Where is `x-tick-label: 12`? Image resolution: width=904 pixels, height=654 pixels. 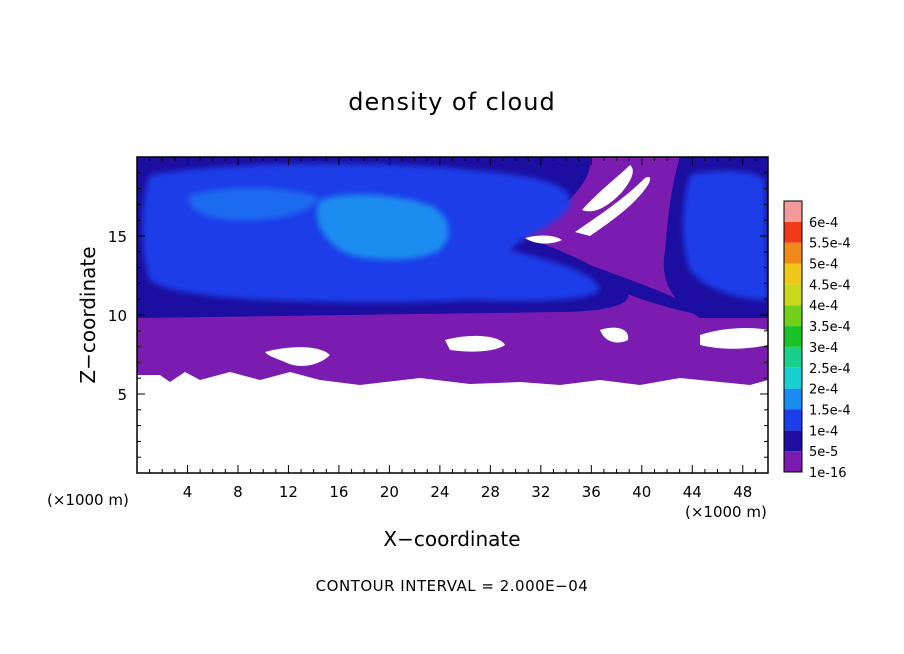 x-tick-label: 12 is located at coordinates (288, 492).